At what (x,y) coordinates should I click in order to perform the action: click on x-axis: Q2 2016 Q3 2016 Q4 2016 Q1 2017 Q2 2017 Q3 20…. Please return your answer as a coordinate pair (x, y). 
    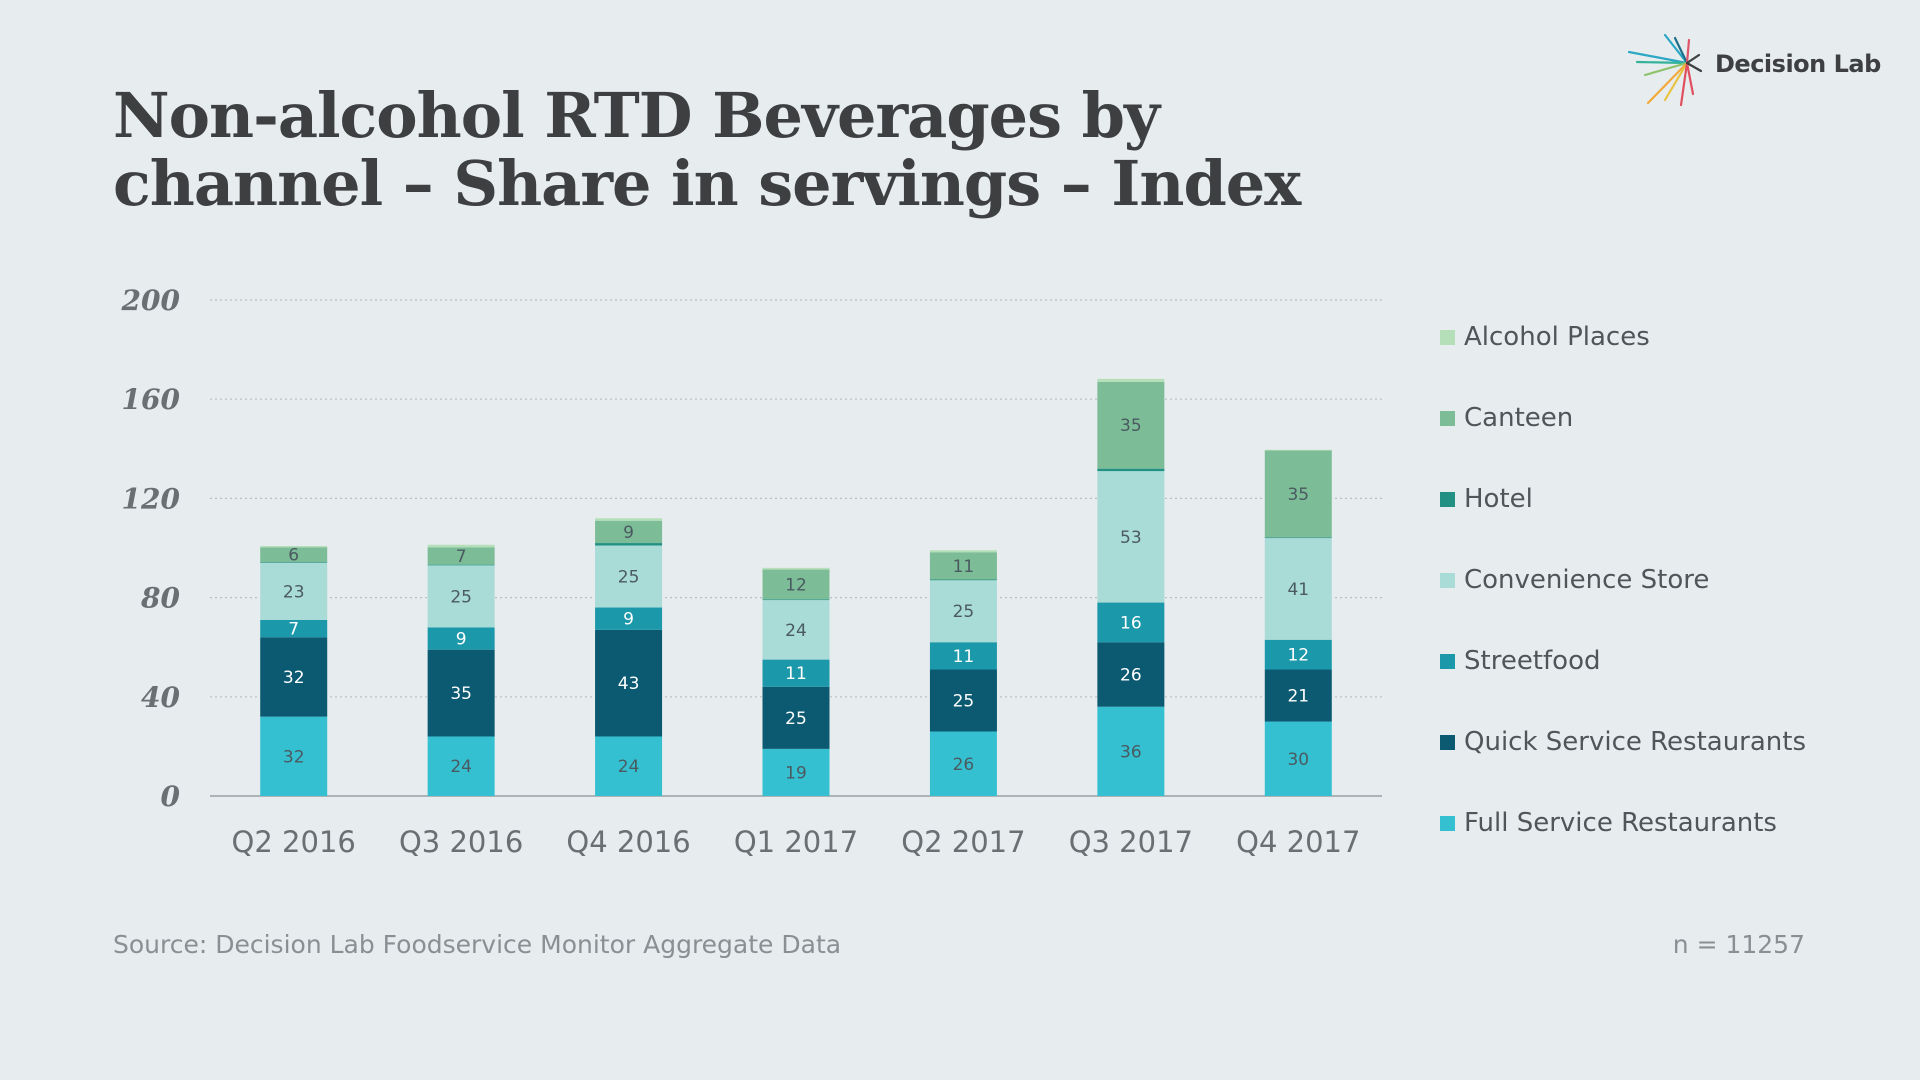
    Looking at the image, I should click on (796, 842).